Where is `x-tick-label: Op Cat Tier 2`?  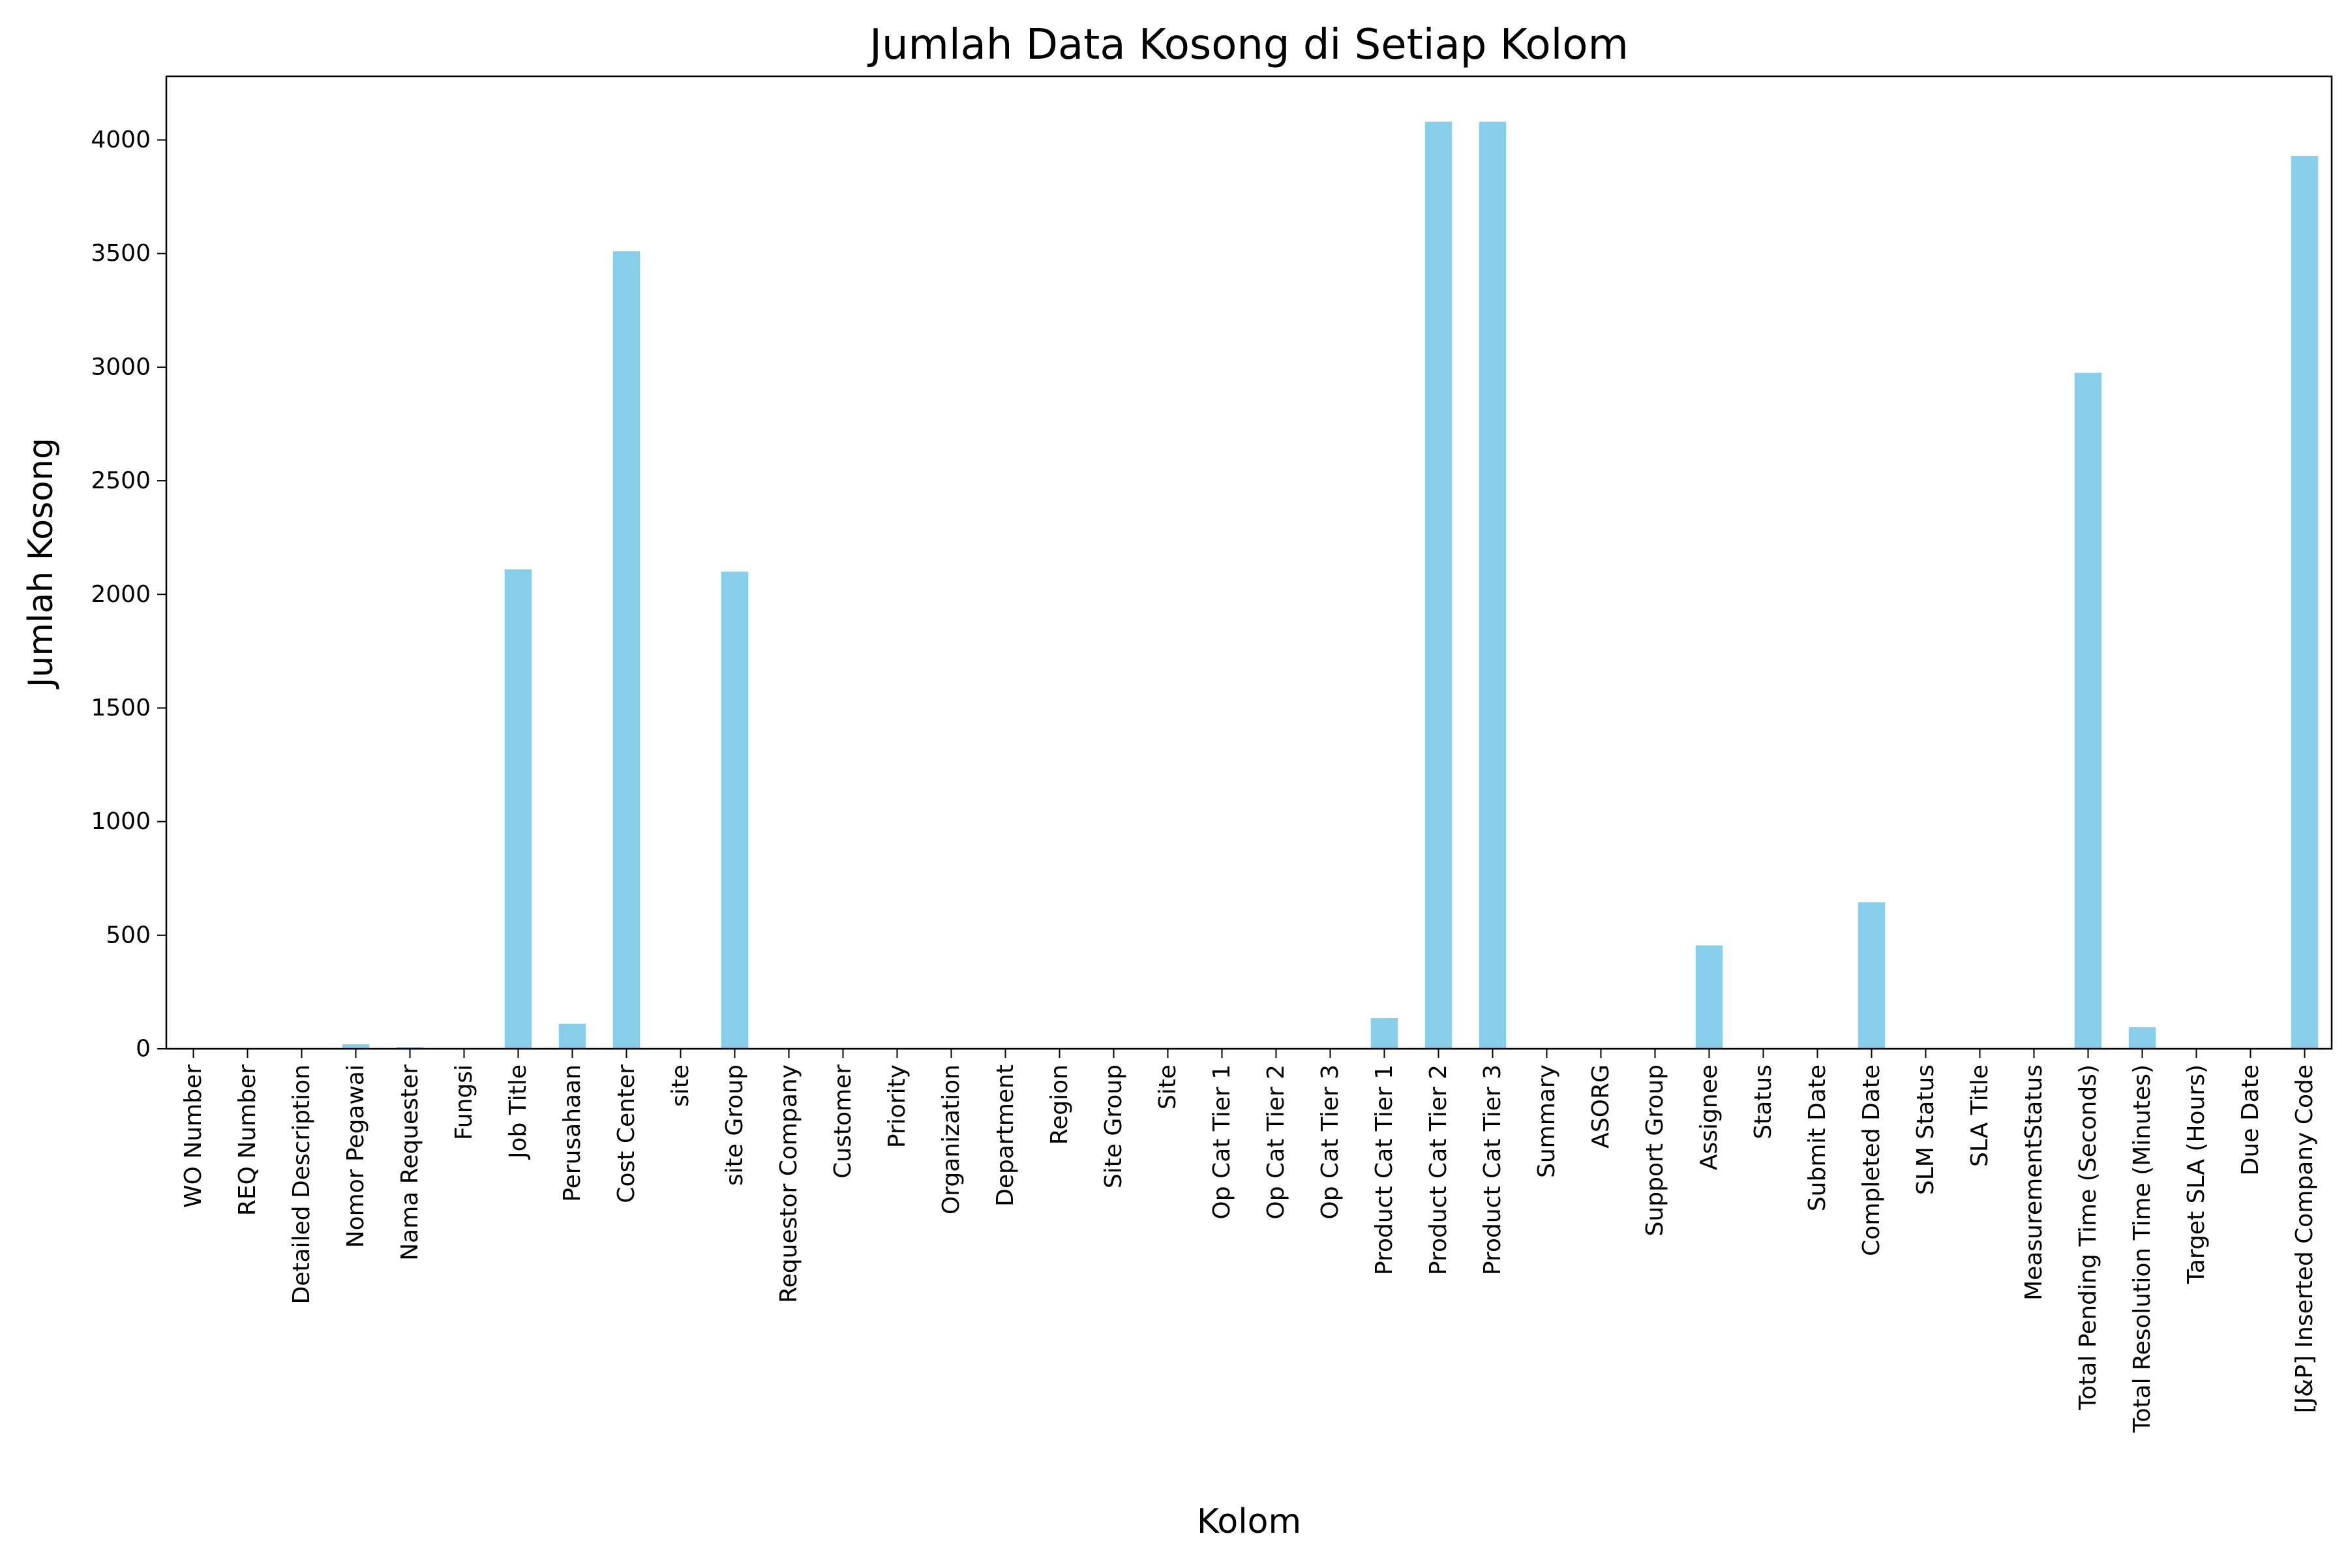 x-tick-label: Op Cat Tier 2 is located at coordinates (1276, 1142).